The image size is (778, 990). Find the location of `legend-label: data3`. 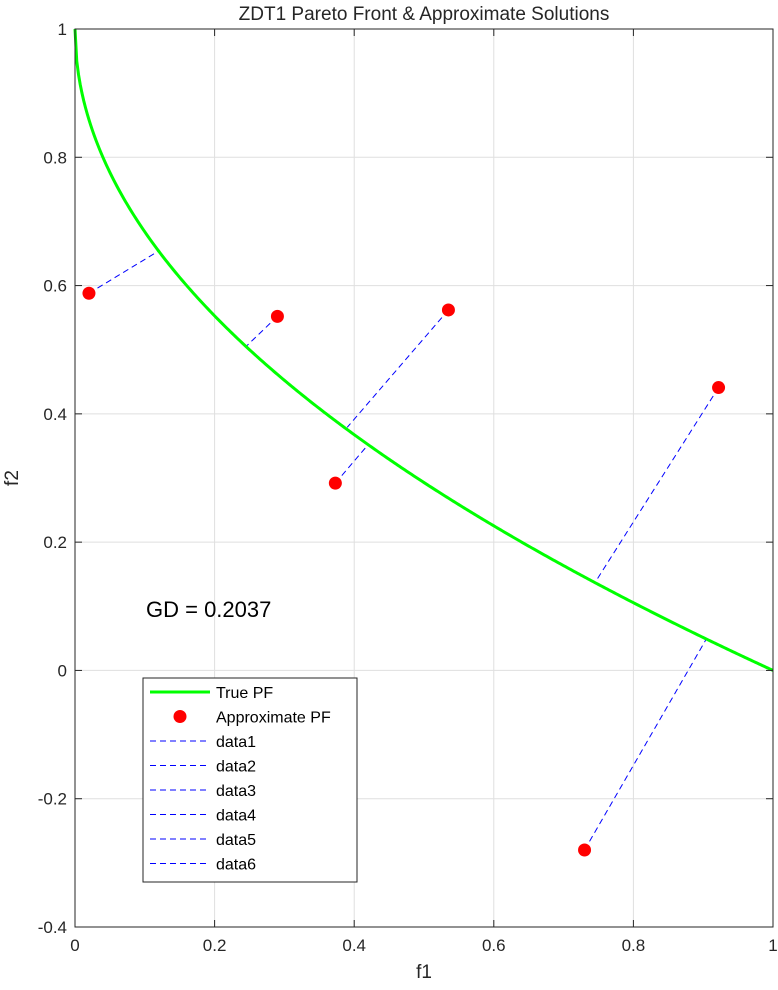

legend-label: data3 is located at coordinates (236, 791).